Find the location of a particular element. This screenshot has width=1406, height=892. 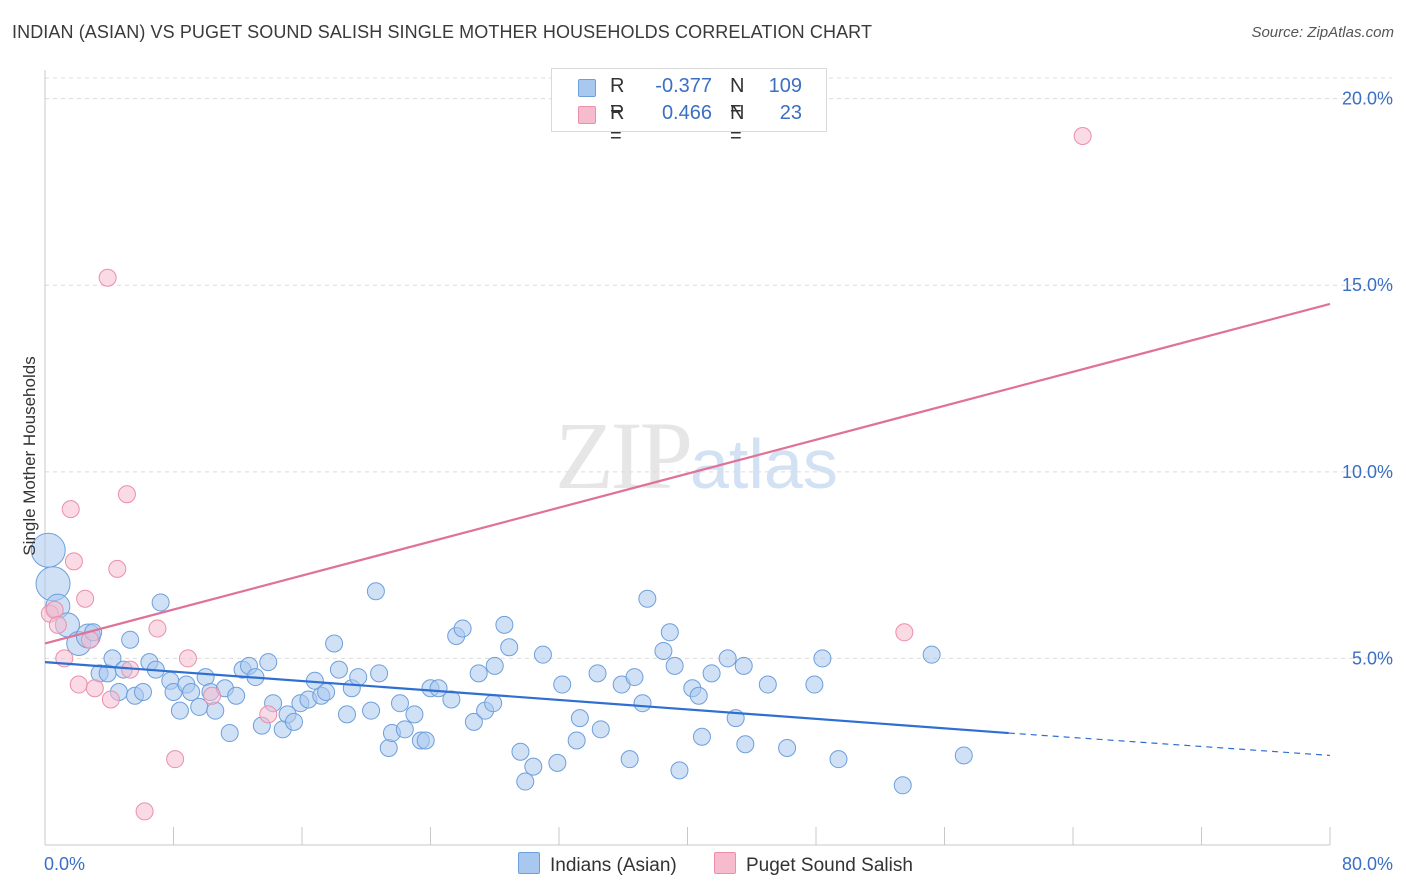

watermark-atlas: atlas is located at coordinates (764, 464).